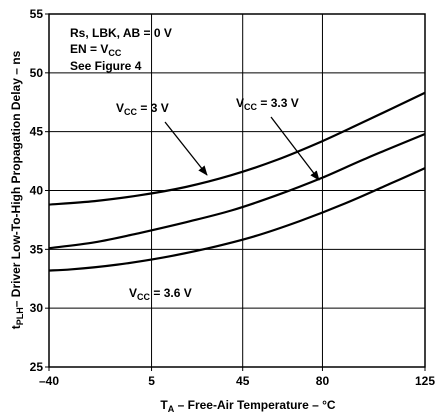 Image resolution: width=438 pixels, height=416 pixels. I want to click on condition-line-2-sub: CC, so click(114, 53).